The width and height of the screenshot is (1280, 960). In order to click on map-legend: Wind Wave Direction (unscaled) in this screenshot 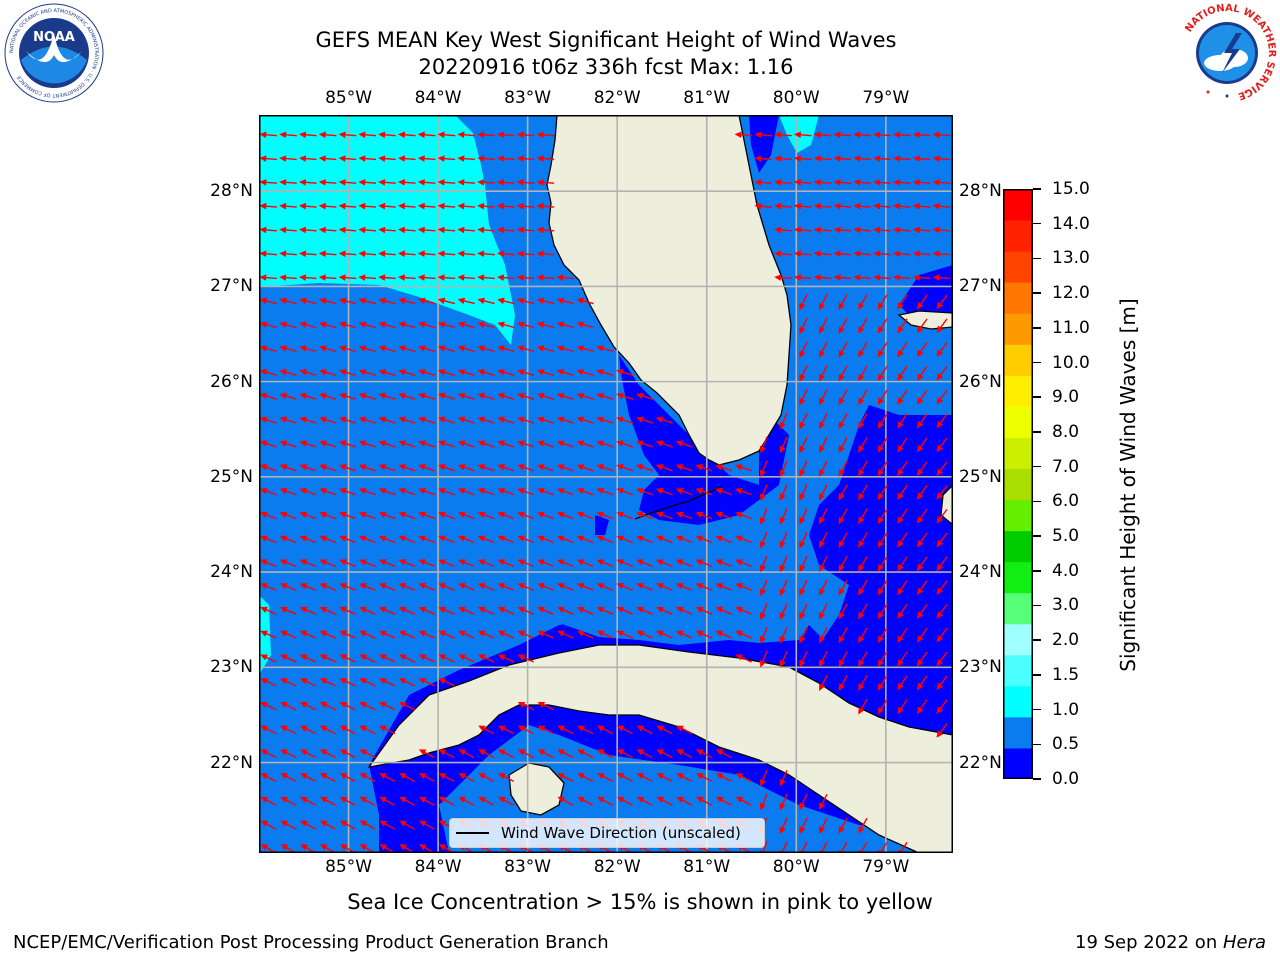, I will do `click(607, 833)`.